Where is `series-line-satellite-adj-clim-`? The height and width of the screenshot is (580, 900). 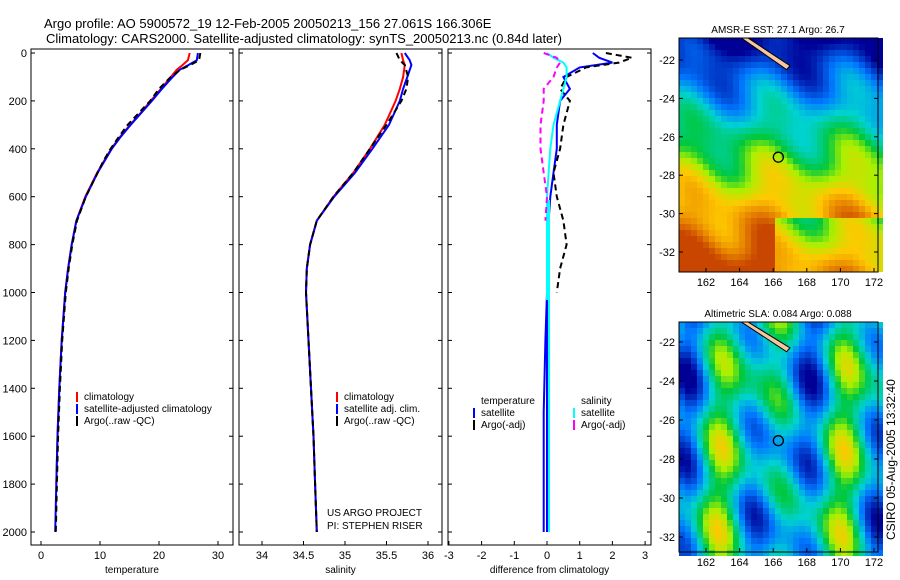
series-line-satellite-adj-clim- is located at coordinates (358, 292).